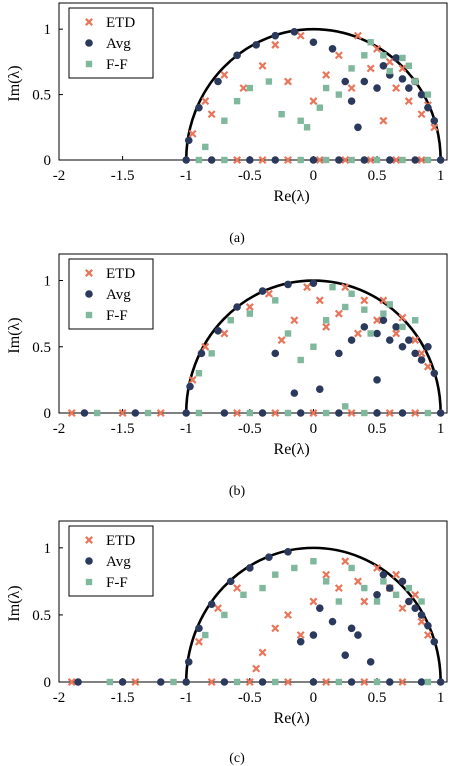 The image size is (474, 766). What do you see at coordinates (118, 295) in the screenshot?
I see `legend-label: Avg` at bounding box center [118, 295].